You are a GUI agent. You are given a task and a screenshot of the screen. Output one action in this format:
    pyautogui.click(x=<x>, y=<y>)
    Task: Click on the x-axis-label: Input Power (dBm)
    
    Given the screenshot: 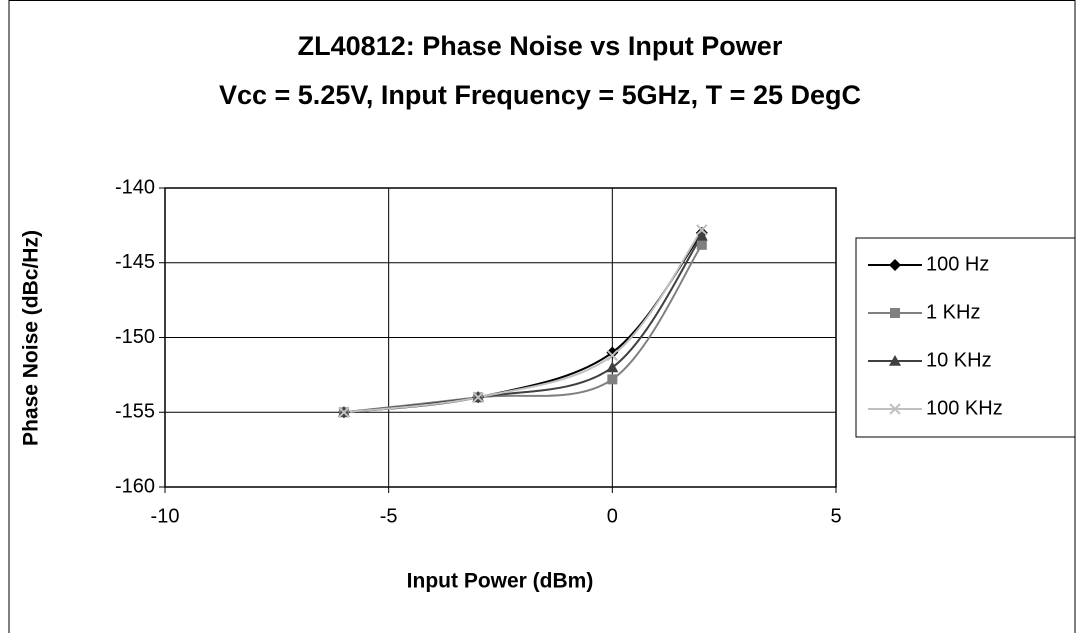 What is the action you would take?
    pyautogui.click(x=500, y=581)
    